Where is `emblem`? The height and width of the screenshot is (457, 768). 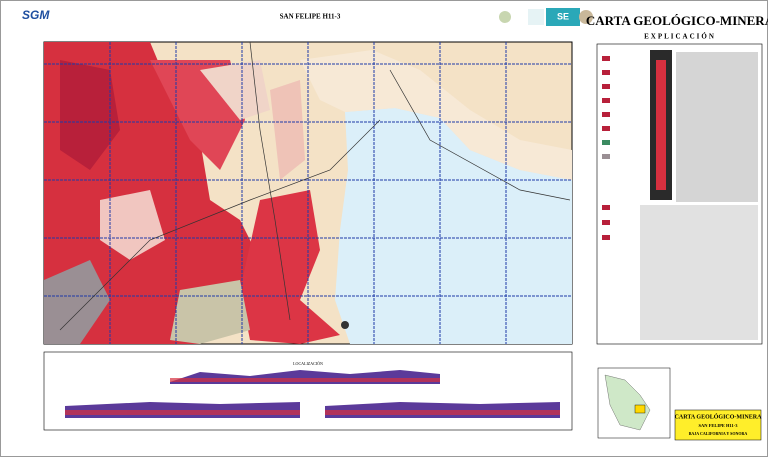
emblem is located at coordinates (505, 17).